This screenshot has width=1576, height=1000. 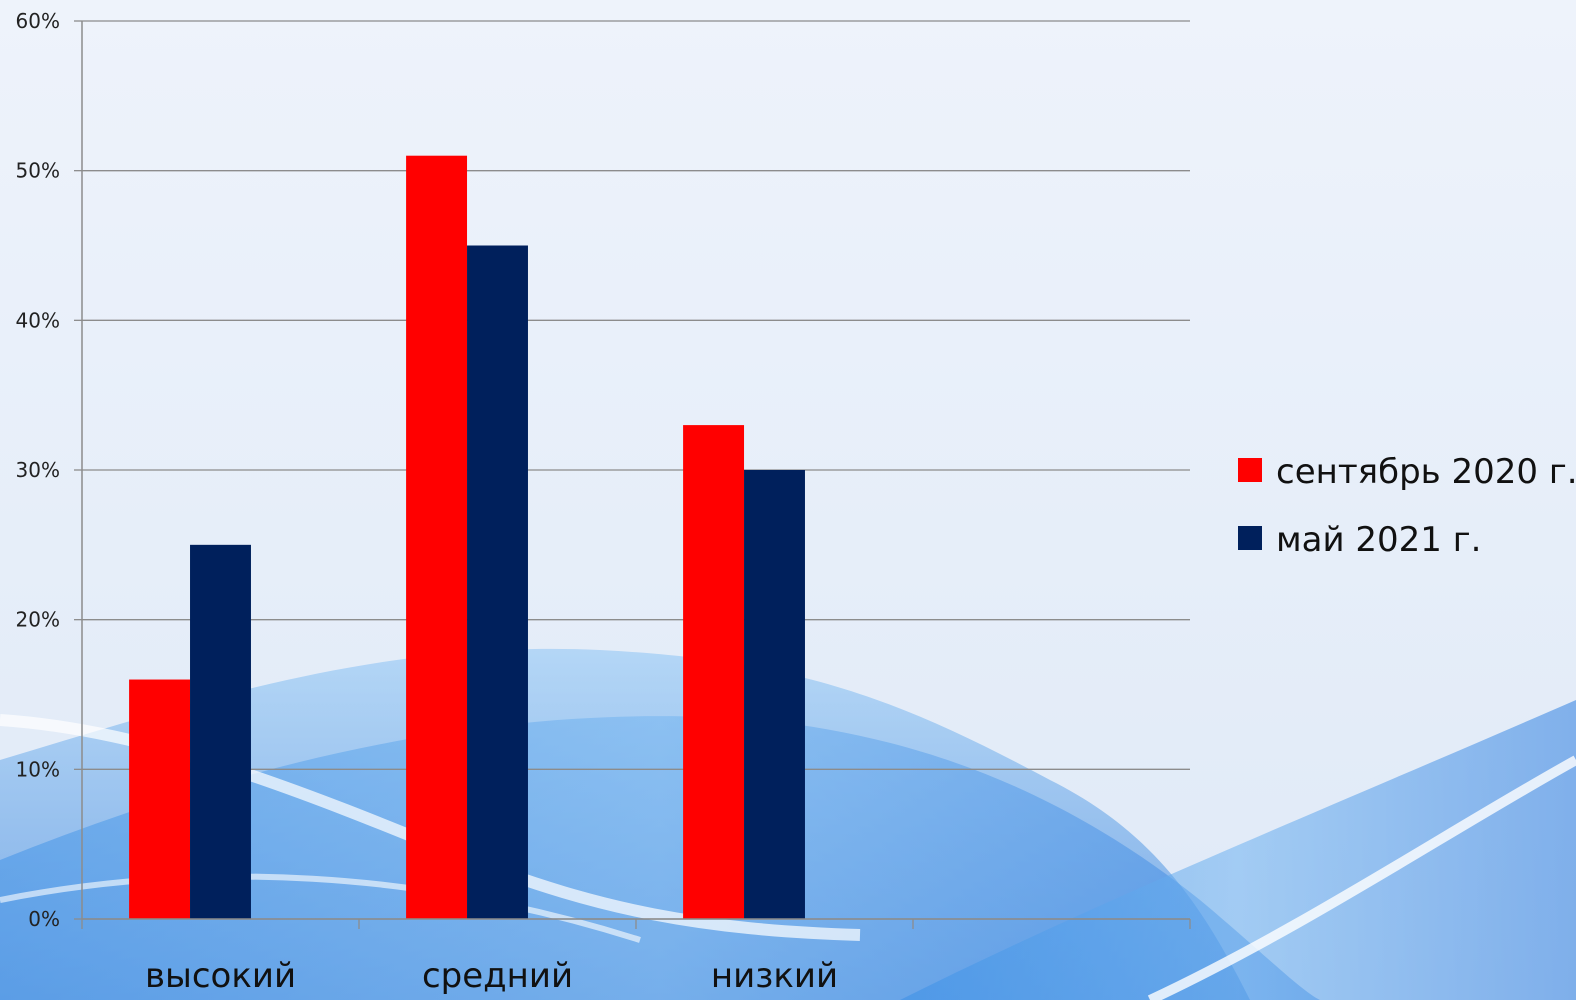 I want to click on legend: сентябрь 2020 г. май 2021 г., so click(x=1407, y=506).